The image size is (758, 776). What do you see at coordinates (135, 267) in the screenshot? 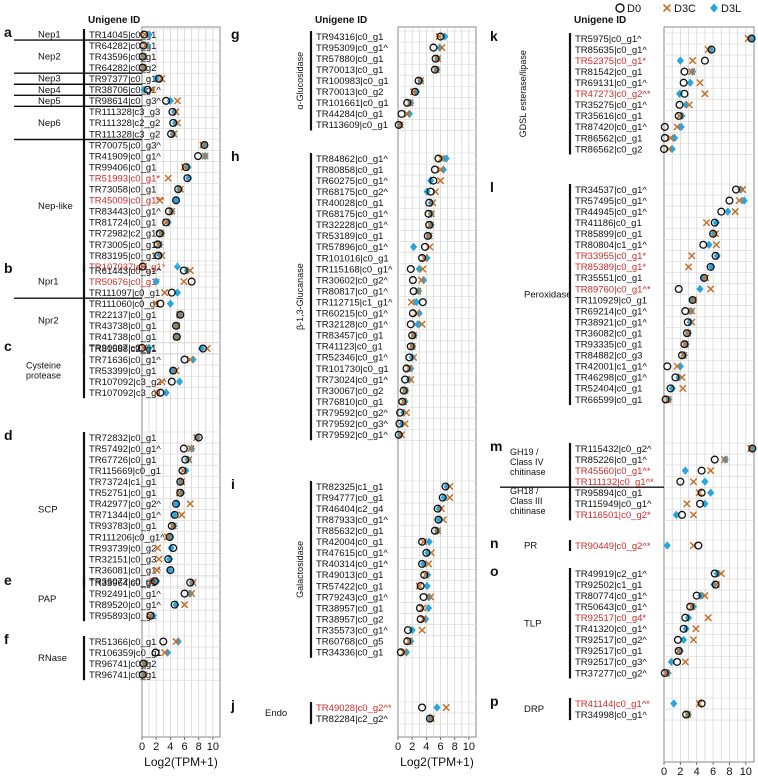
I see `gene-row: TR107037|c0_g1*` at bounding box center [135, 267].